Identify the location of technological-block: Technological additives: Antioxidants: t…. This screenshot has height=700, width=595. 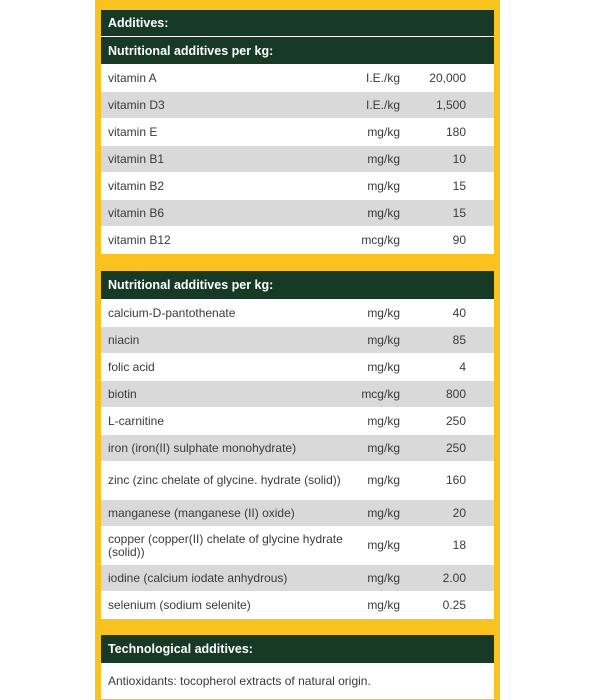
(297, 667).